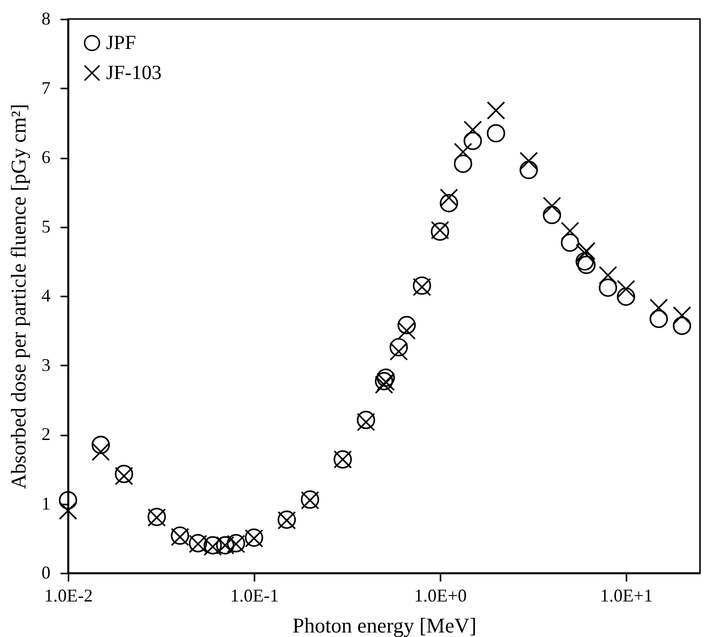 The height and width of the screenshot is (637, 708). What do you see at coordinates (46, 434) in the screenshot?
I see `y-tick-label: 2` at bounding box center [46, 434].